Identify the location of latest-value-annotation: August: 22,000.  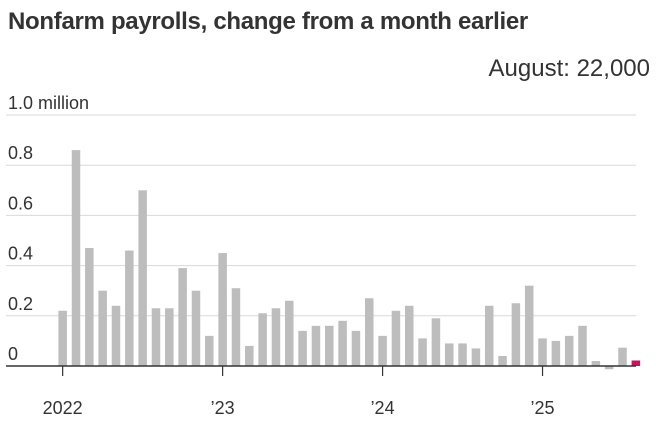
(569, 68).